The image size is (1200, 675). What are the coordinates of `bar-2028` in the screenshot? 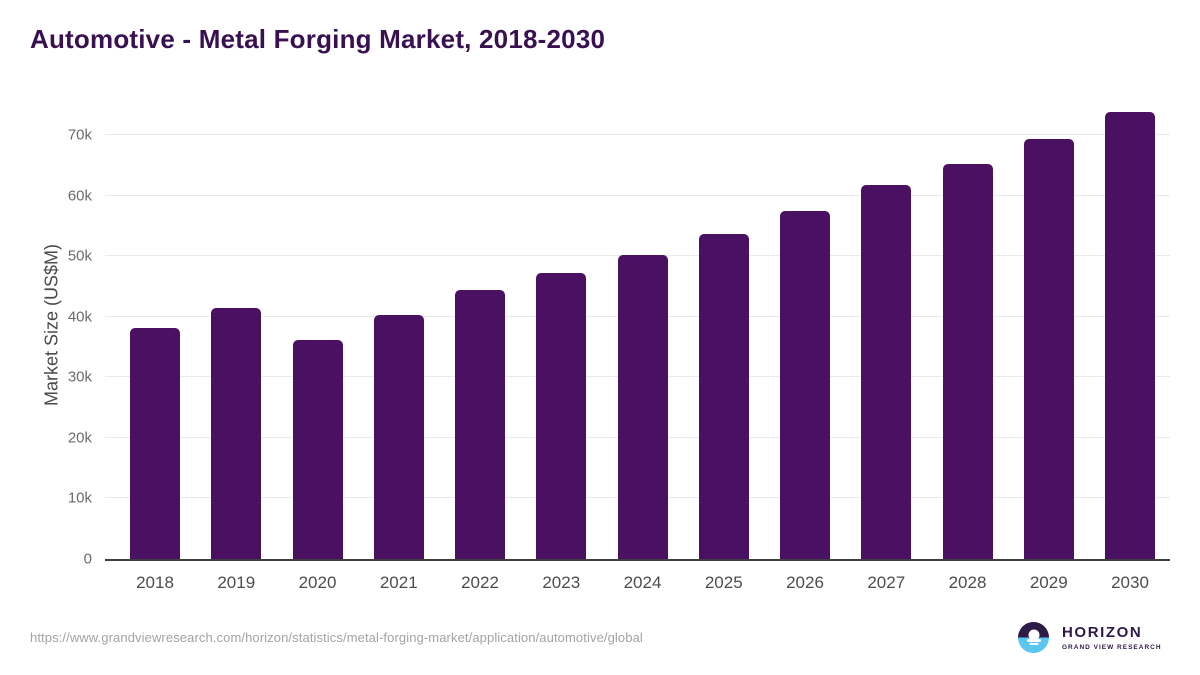 It's located at (967, 361).